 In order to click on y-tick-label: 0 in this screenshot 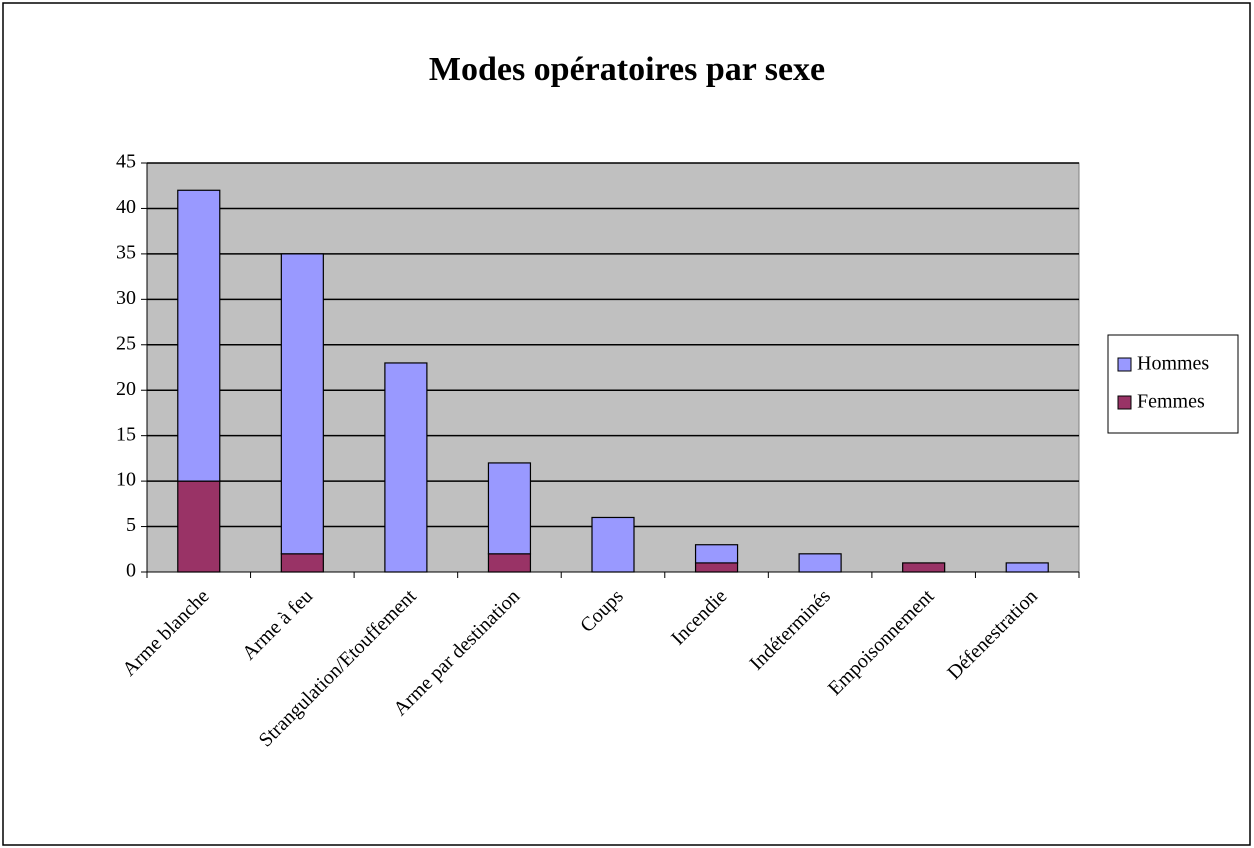, I will do `click(131, 571)`.